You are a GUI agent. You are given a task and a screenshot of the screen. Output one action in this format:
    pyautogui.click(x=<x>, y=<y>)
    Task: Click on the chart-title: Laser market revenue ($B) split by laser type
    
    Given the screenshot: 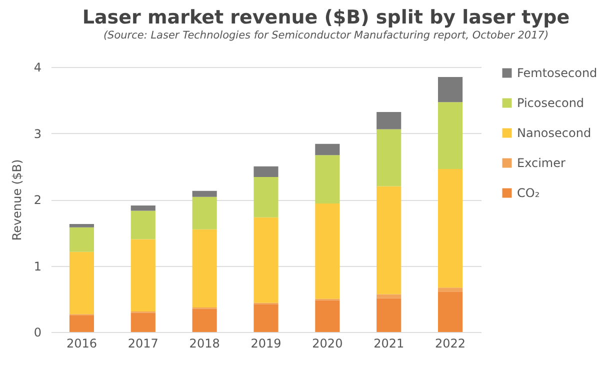 What is the action you would take?
    pyautogui.click(x=326, y=17)
    